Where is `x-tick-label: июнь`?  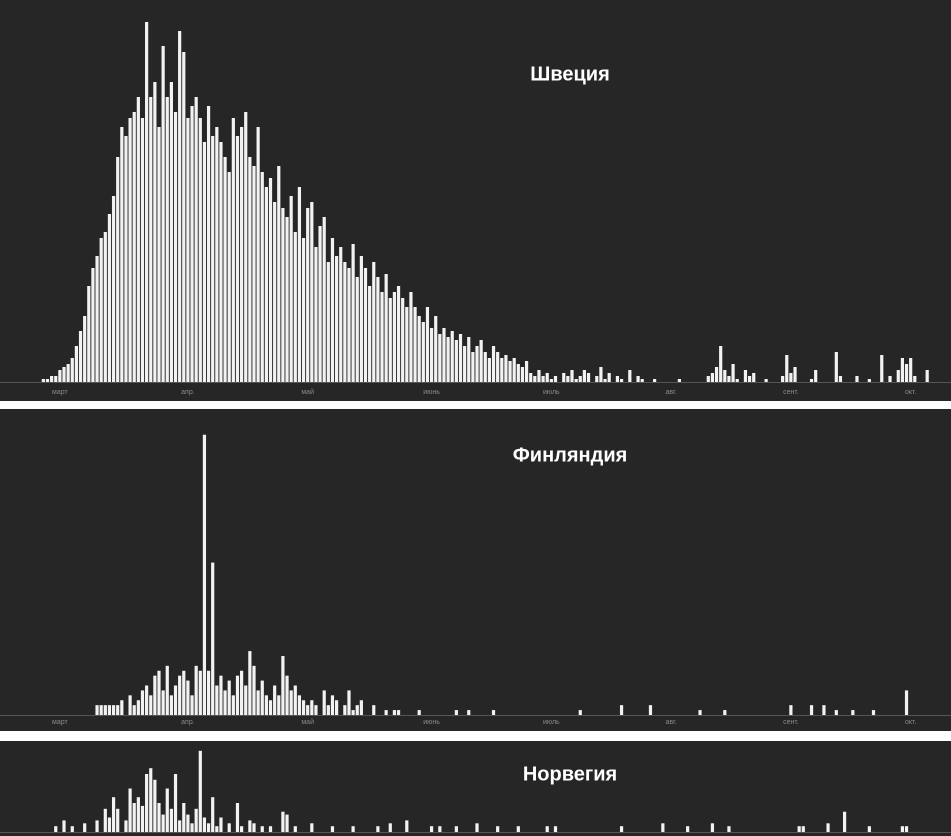 x-tick-label: июнь is located at coordinates (431, 392).